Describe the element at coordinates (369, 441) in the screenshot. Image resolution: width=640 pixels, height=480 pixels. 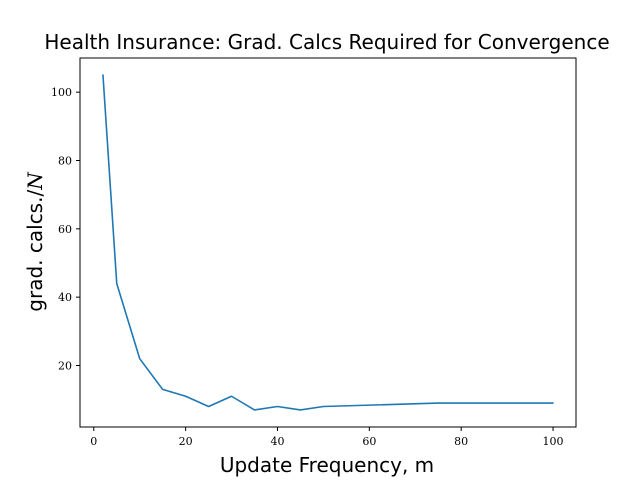
I see `x-tick-label: 60` at that location.